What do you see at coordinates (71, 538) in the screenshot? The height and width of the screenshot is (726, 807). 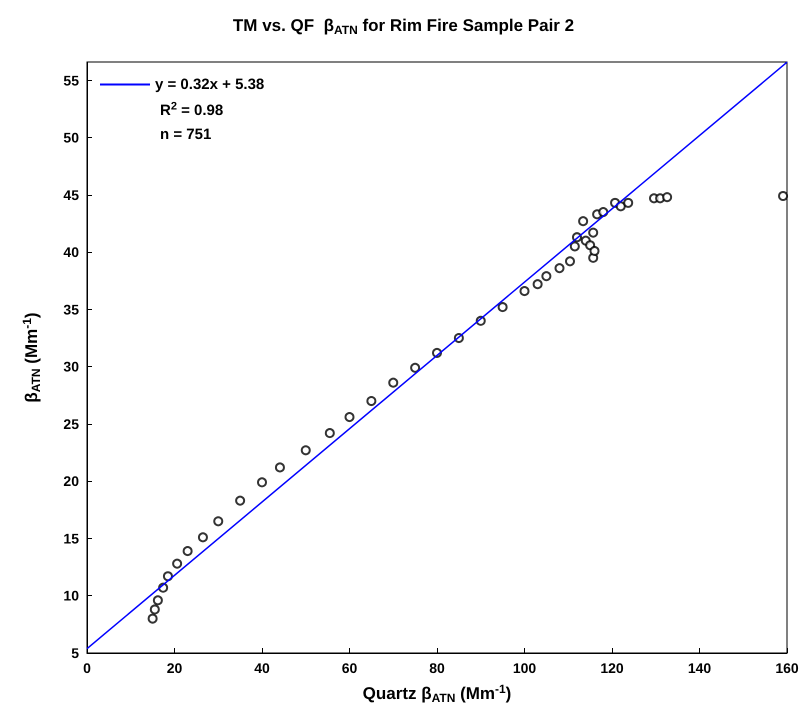 I see `y-tick-label: 15` at bounding box center [71, 538].